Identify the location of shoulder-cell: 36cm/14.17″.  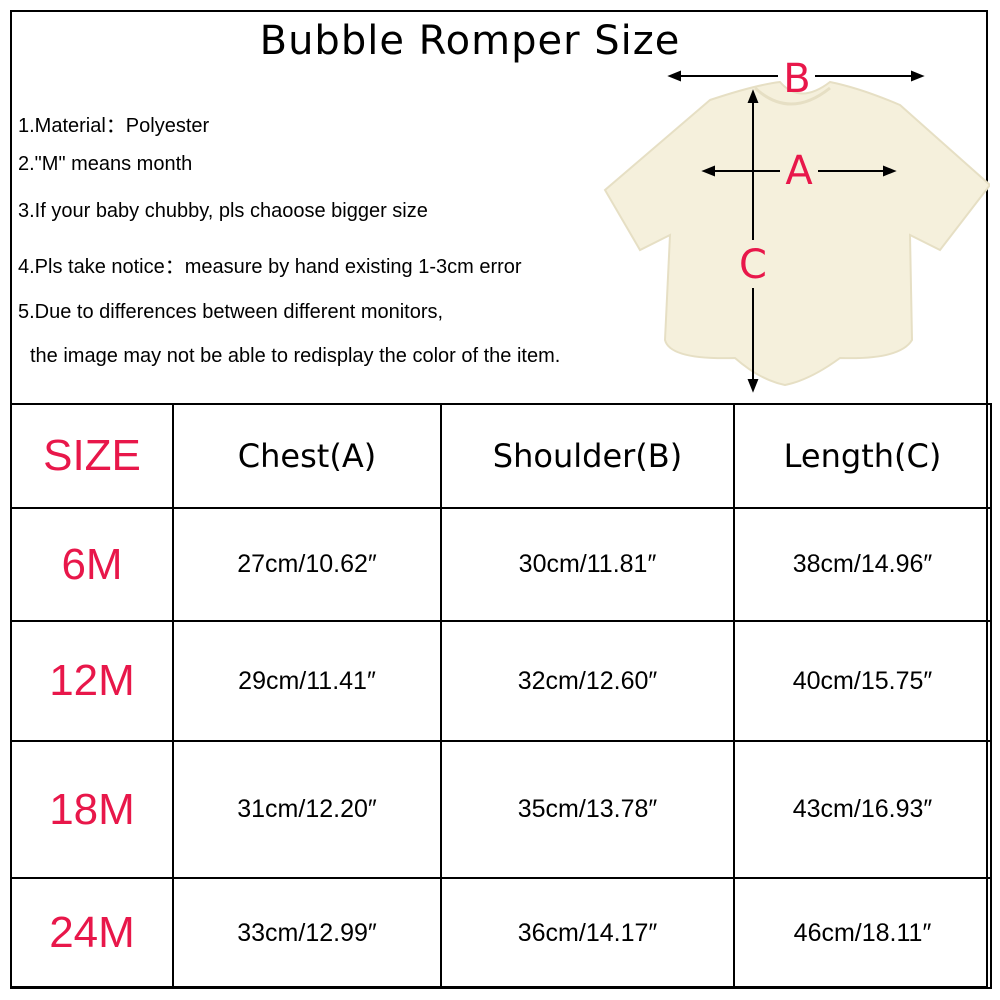
(587, 933).